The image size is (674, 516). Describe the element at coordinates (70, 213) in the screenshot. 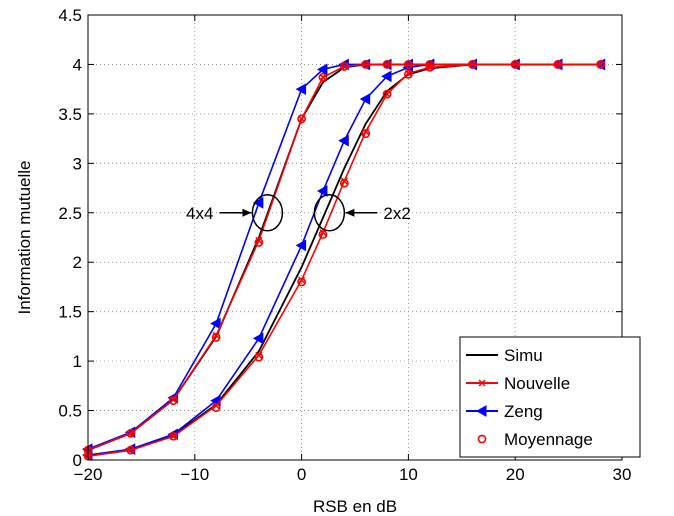

I see `y-tick-label: 2.5` at that location.